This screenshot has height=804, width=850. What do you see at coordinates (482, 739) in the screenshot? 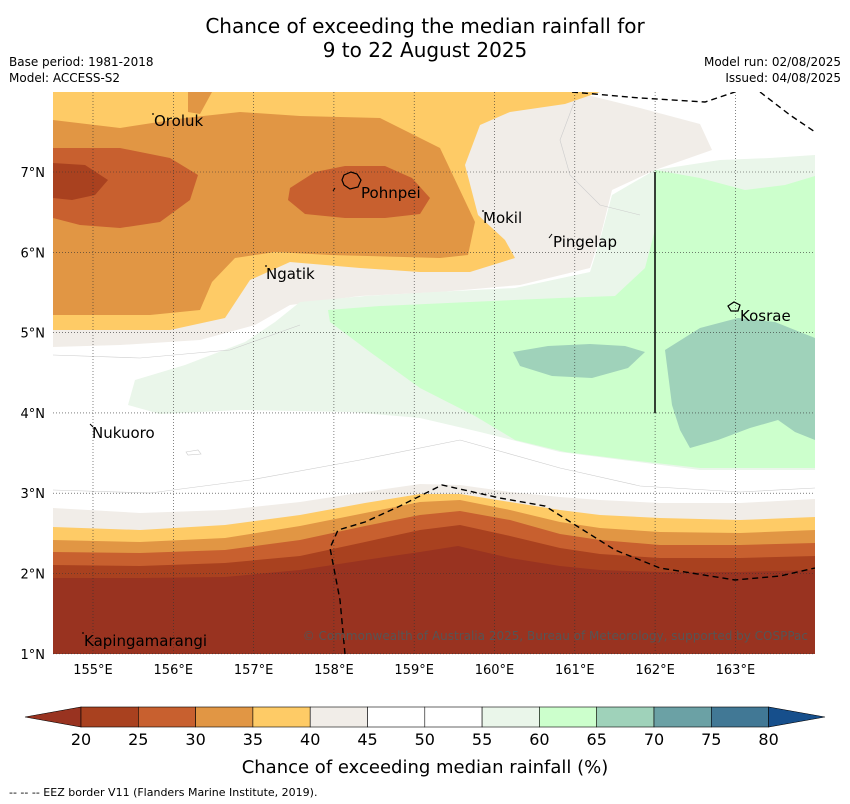
I see `colorbar-tick-label: 55` at bounding box center [482, 739].